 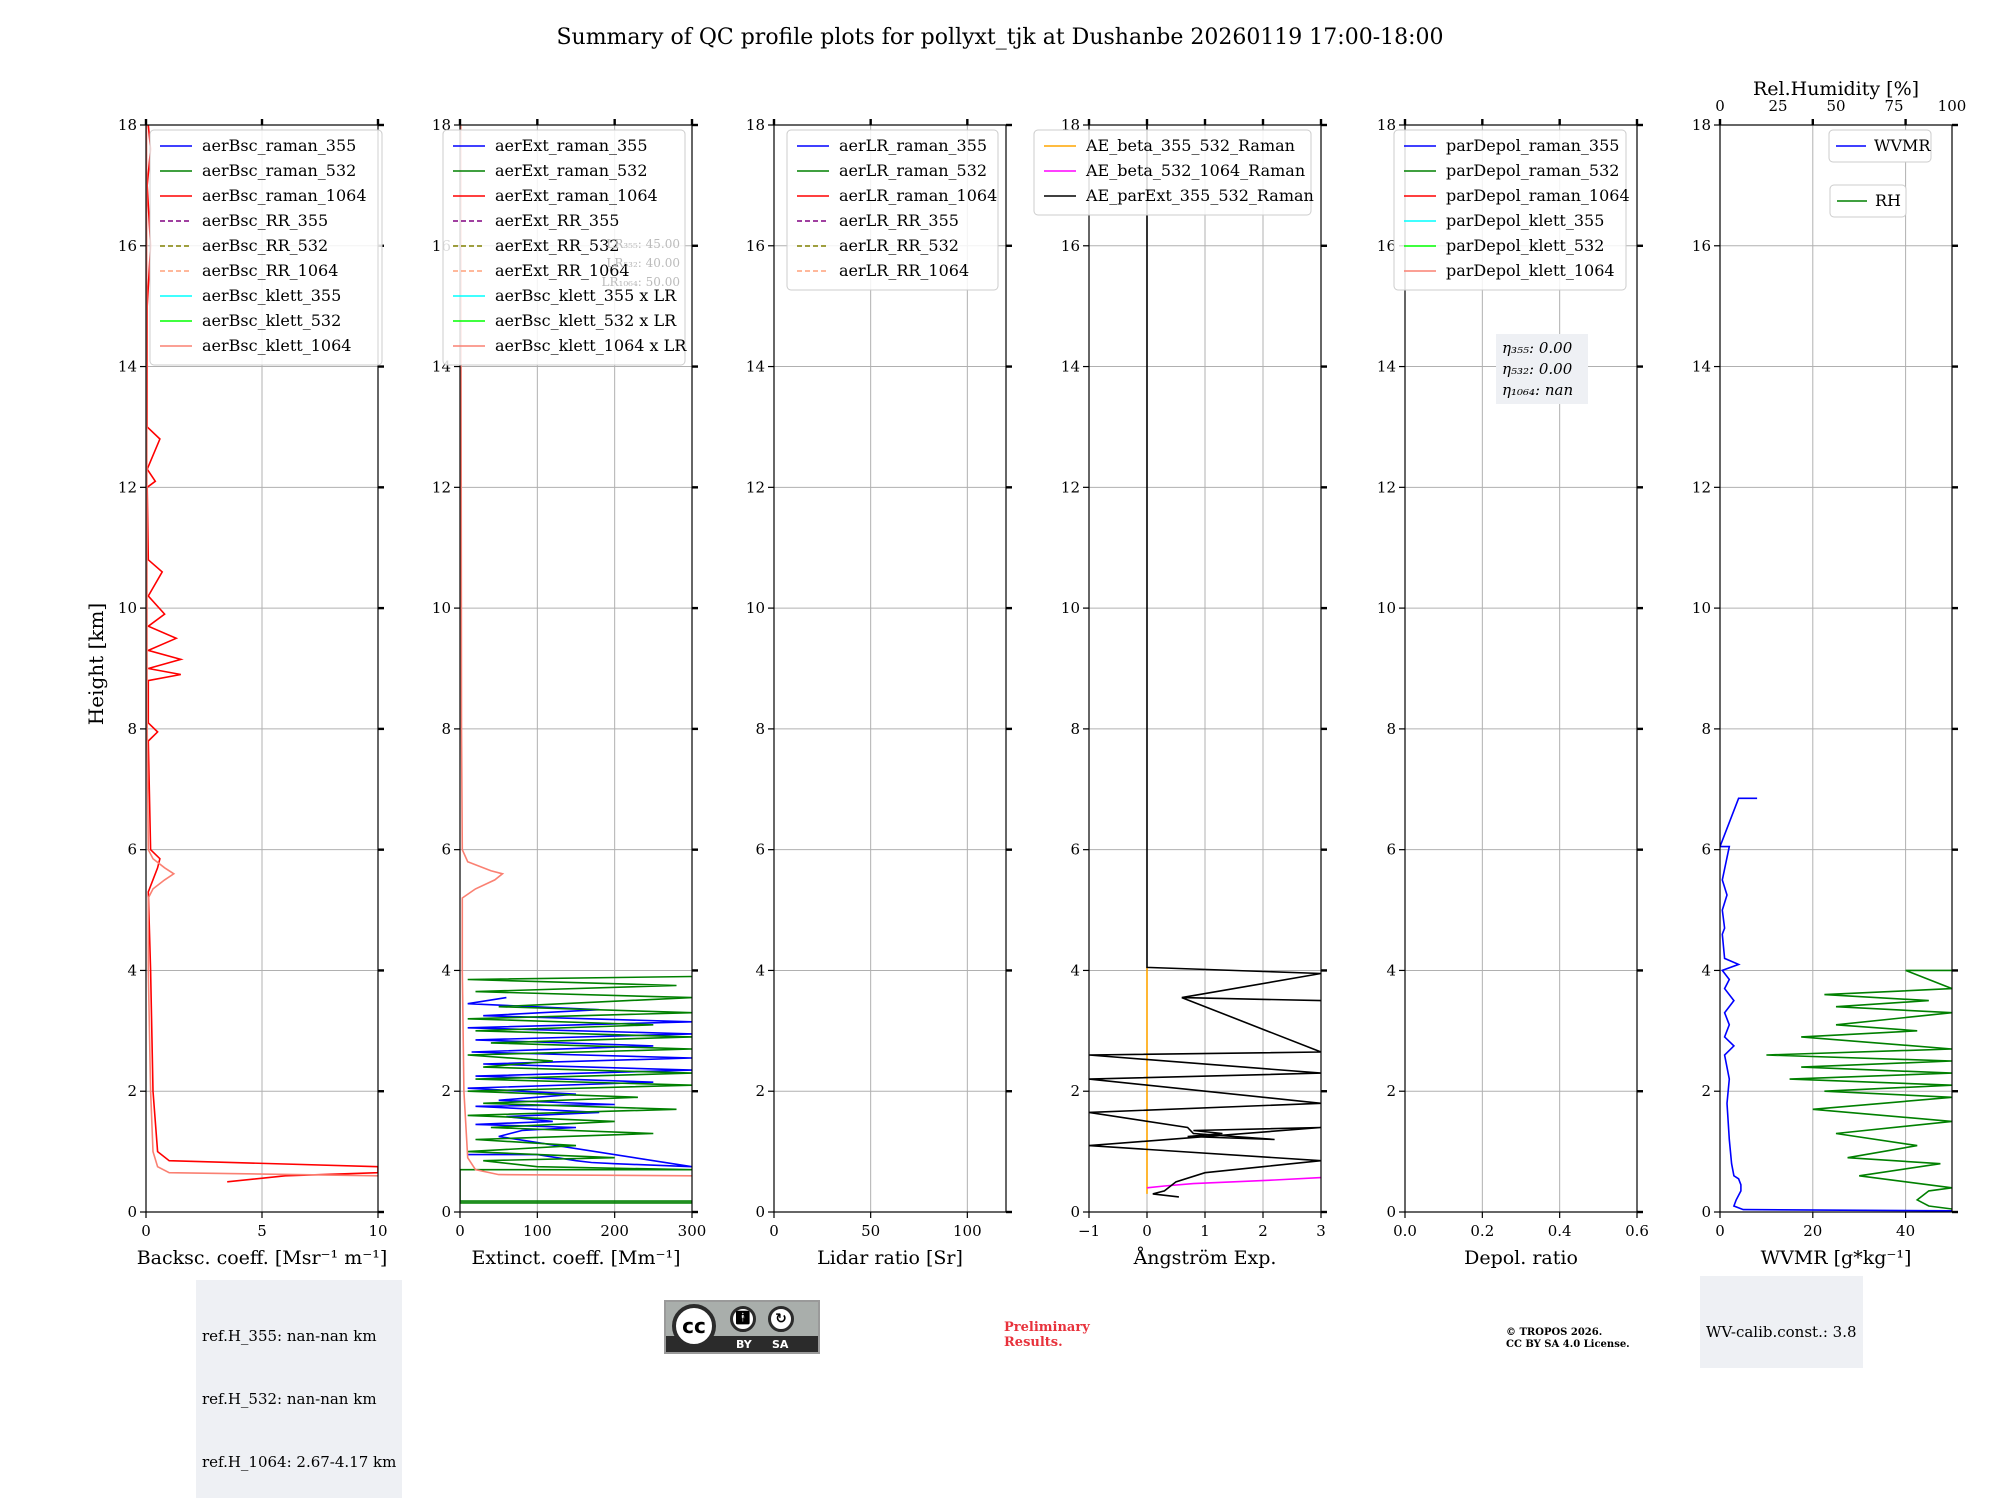 I want to click on top-tick-label: 0, so click(x=1720, y=106).